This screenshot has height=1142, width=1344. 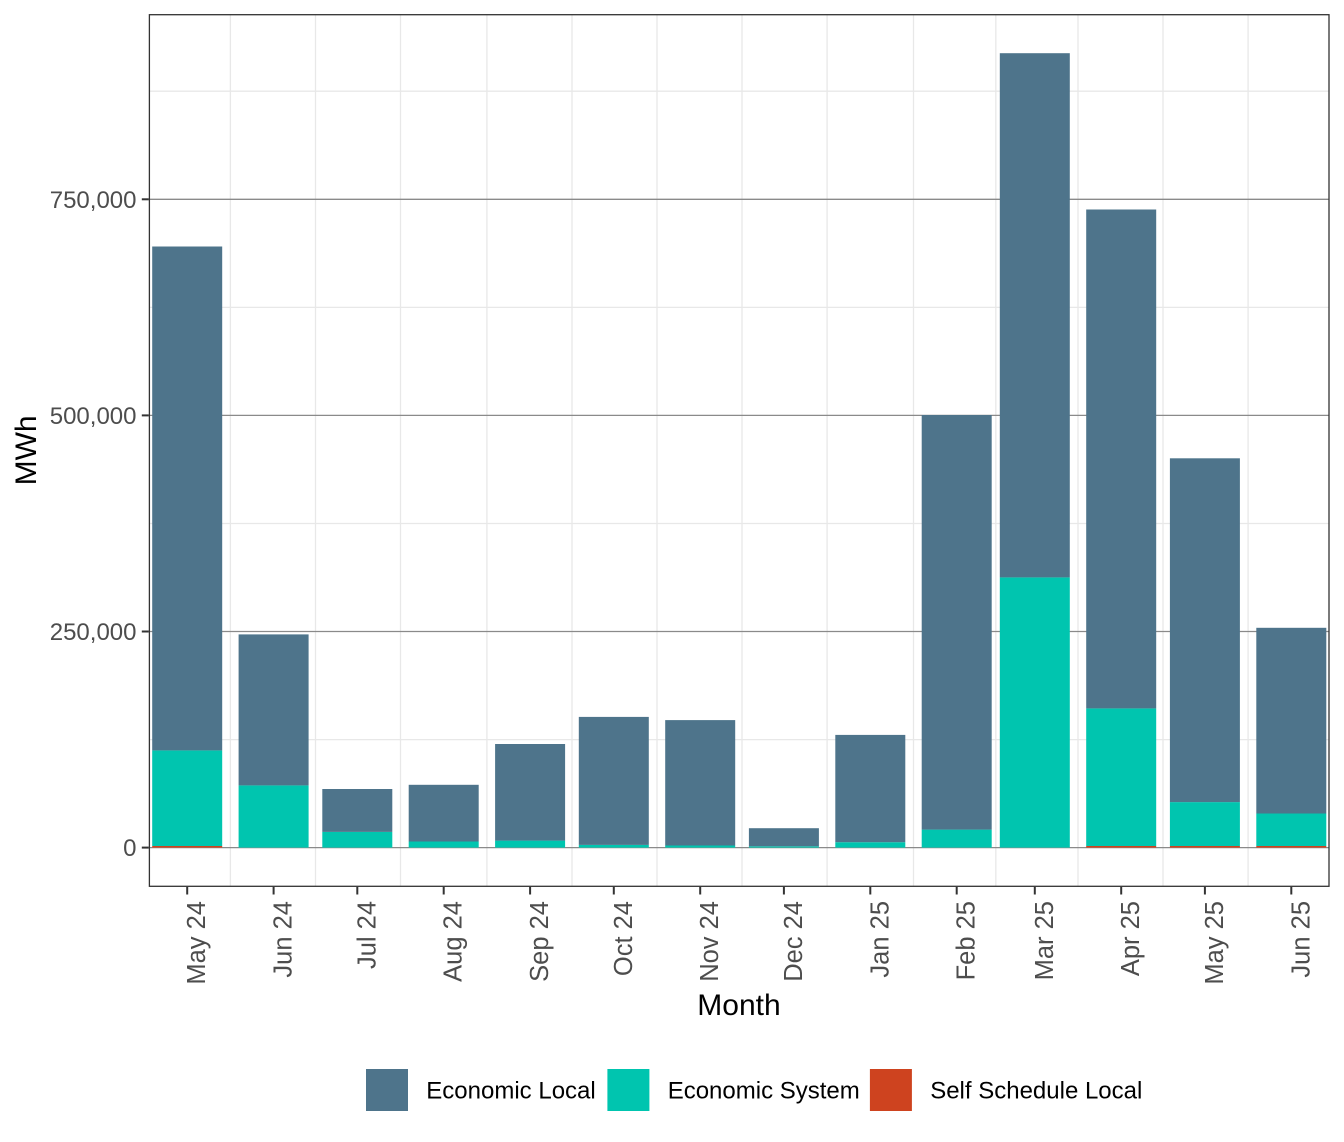 I want to click on svg-text: Oct 24, so click(x=624, y=938).